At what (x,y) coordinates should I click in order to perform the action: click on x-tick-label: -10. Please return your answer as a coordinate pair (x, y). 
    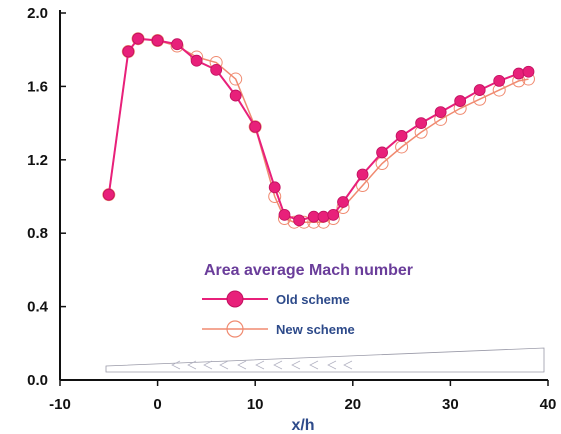
    Looking at the image, I should click on (60, 404).